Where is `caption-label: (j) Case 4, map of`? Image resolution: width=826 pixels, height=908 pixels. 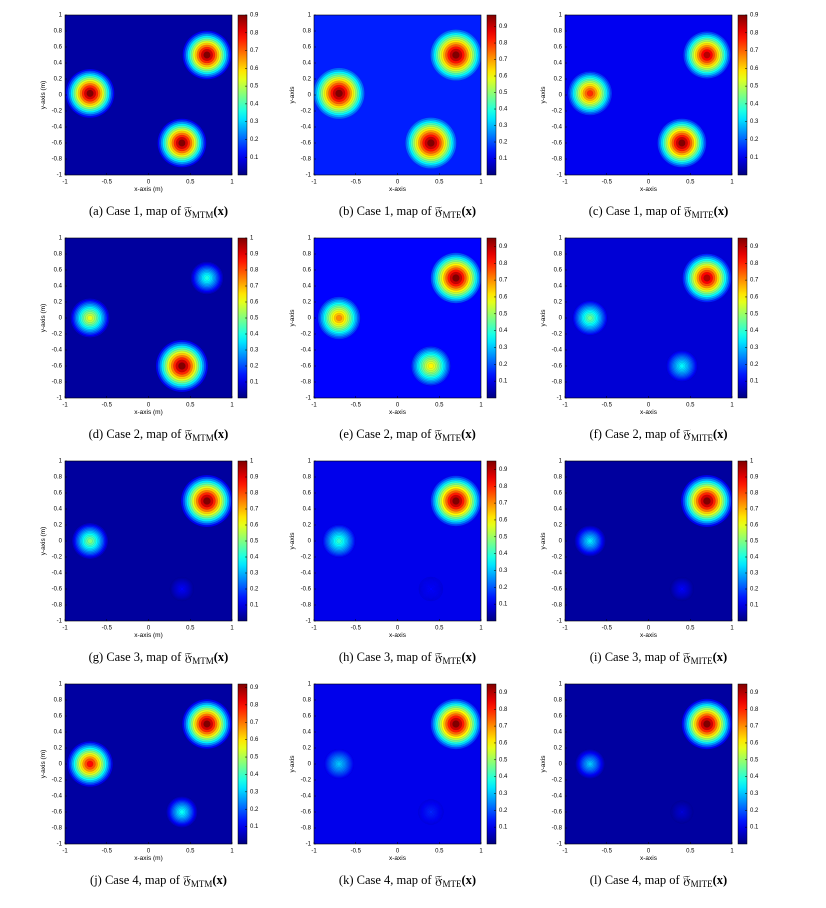 caption-label: (j) Case 4, map of is located at coordinates (135, 880).